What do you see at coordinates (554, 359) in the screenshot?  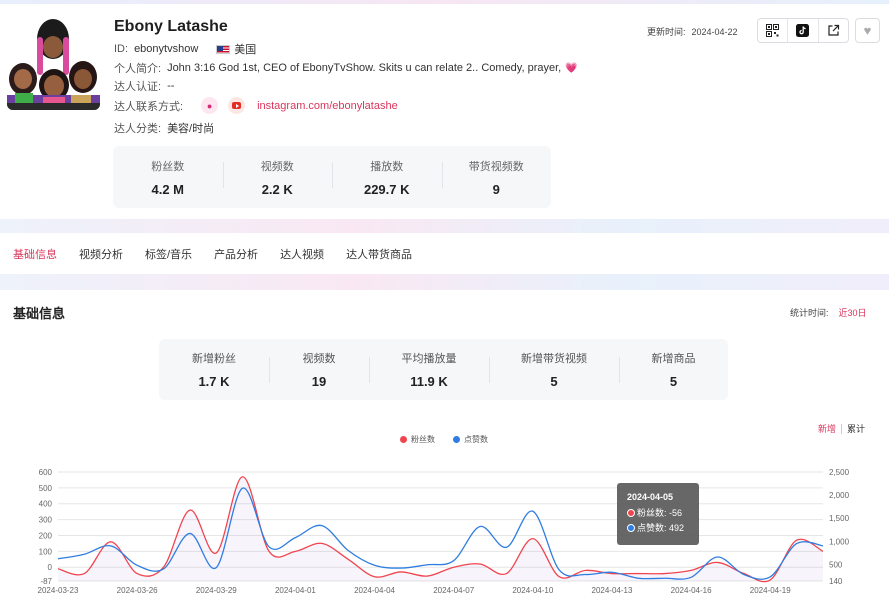 I see `summary-label: 新增带货视频` at bounding box center [554, 359].